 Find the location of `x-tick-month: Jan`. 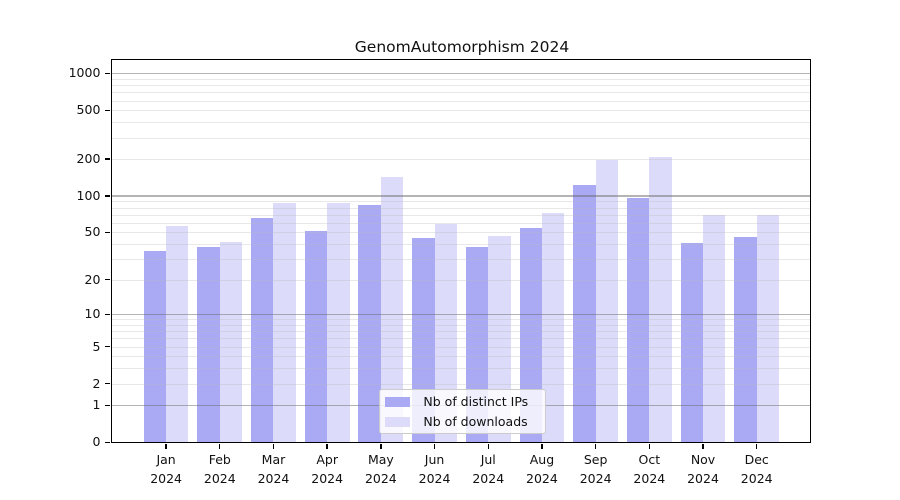

x-tick-month: Jan is located at coordinates (166, 460).